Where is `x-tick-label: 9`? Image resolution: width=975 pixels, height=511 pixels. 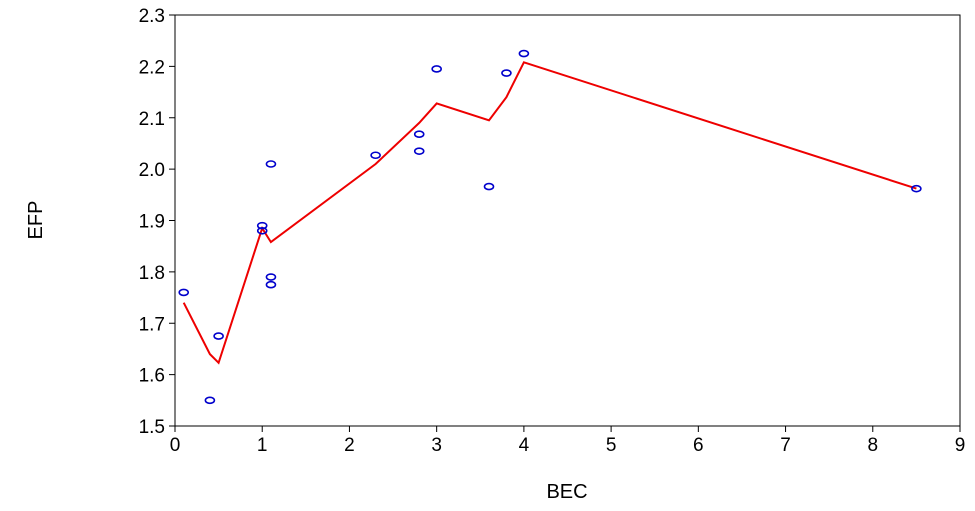 x-tick-label: 9 is located at coordinates (960, 445).